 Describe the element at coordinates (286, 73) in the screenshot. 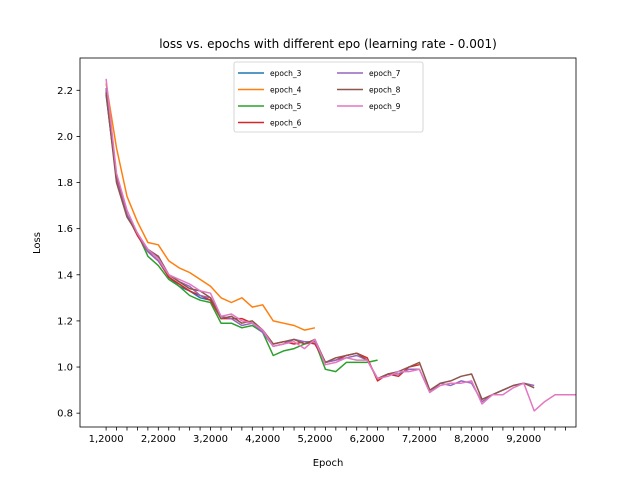

I see `legend-label-epoch-3: epoch_3` at that location.